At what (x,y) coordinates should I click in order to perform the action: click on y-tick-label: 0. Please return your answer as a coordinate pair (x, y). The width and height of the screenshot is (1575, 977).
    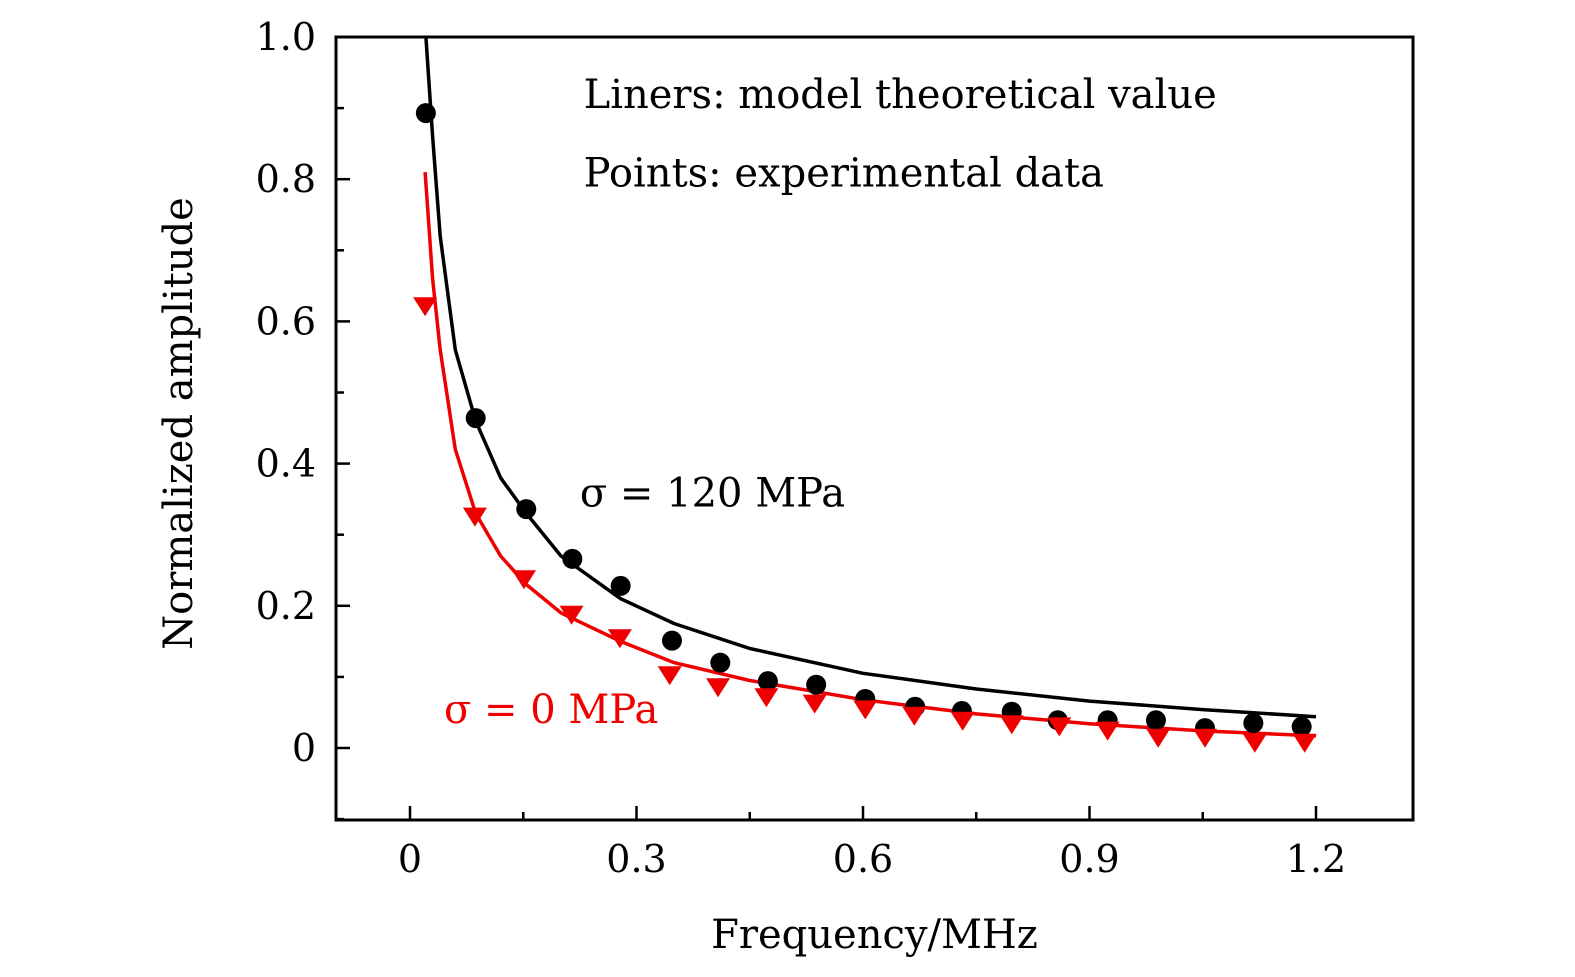
    Looking at the image, I should click on (304, 748).